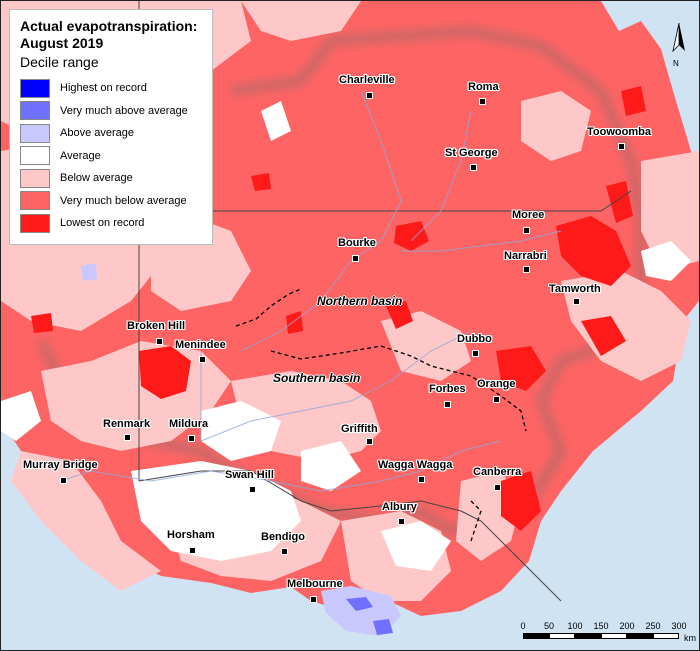  What do you see at coordinates (678, 37) in the screenshot?
I see `north-arrow-icon` at bounding box center [678, 37].